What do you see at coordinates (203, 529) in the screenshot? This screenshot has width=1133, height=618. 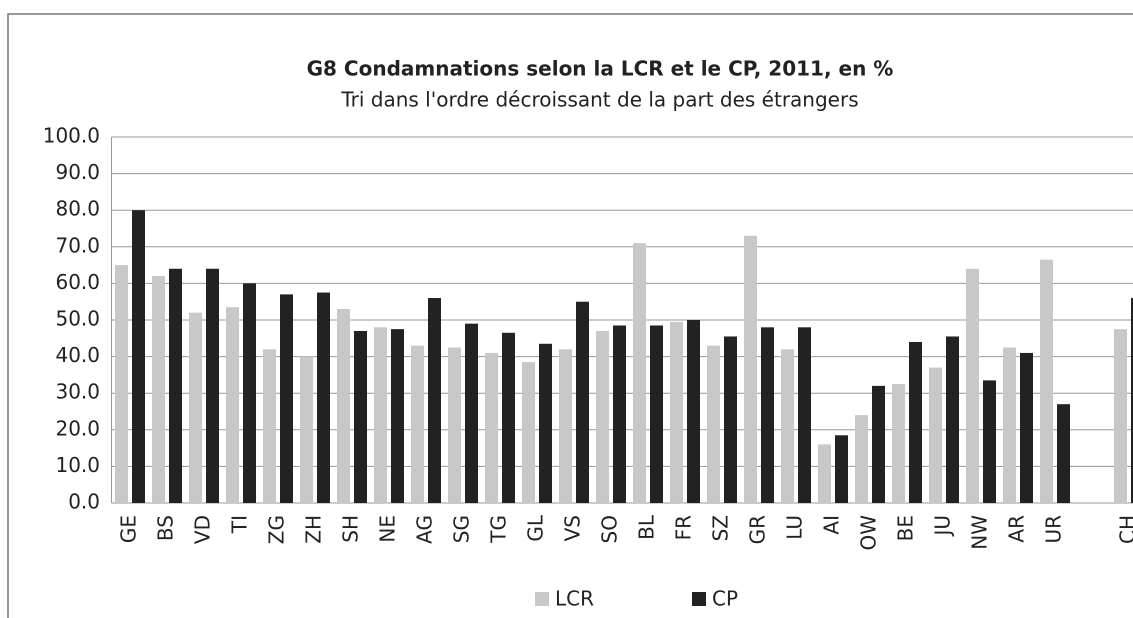 I see `x-tick-label: VD` at bounding box center [203, 529].